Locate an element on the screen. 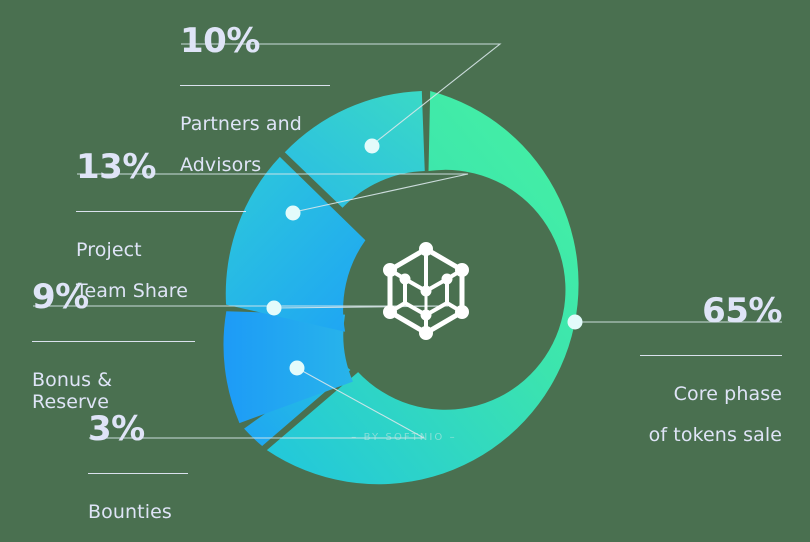  percent-team: 13% is located at coordinates (116, 166).